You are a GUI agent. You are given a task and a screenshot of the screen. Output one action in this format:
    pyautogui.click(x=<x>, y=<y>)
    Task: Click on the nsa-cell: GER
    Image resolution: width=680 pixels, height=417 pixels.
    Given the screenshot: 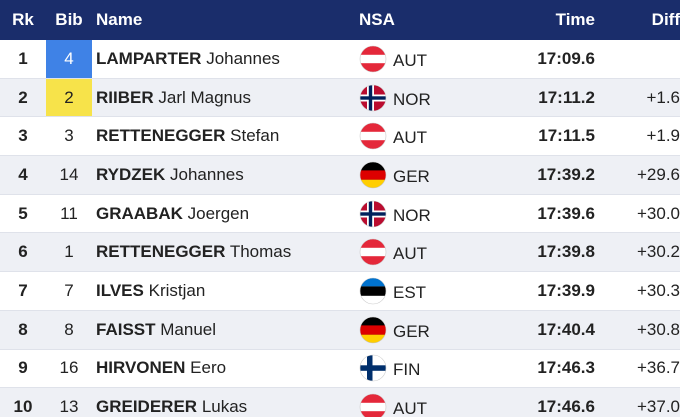 What is the action you would take?
    pyautogui.click(x=429, y=175)
    